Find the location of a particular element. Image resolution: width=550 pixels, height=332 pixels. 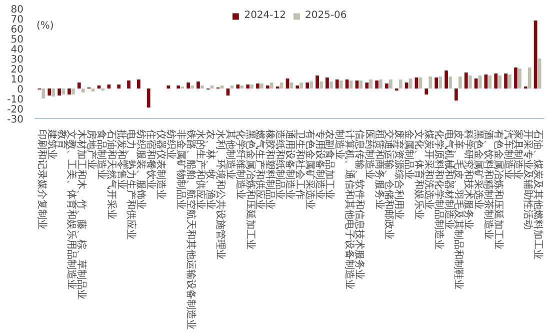

x-tick-label: 科学研究和技术服务业 is located at coordinates (468, 180).